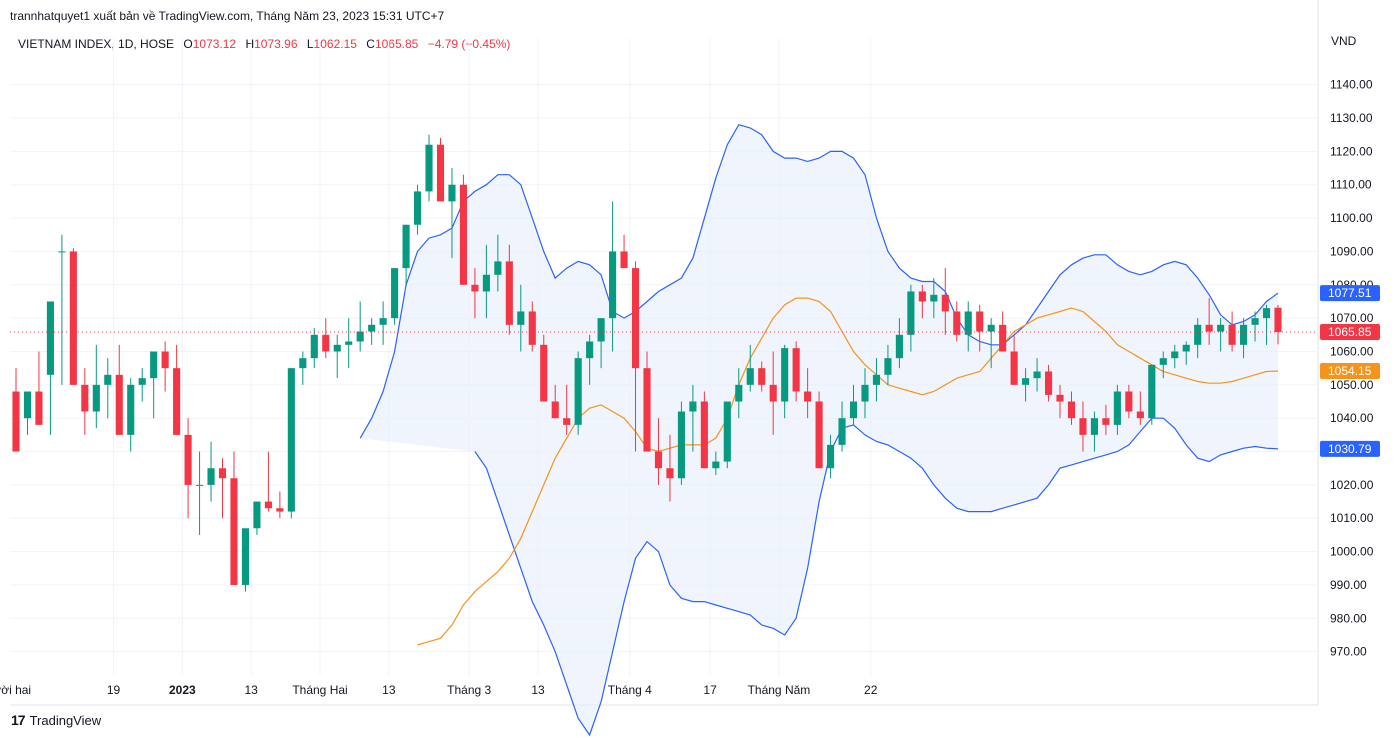 The image size is (1396, 738). Describe the element at coordinates (469, 690) in the screenshot. I see `x-tick-label: Tháng 3` at that location.